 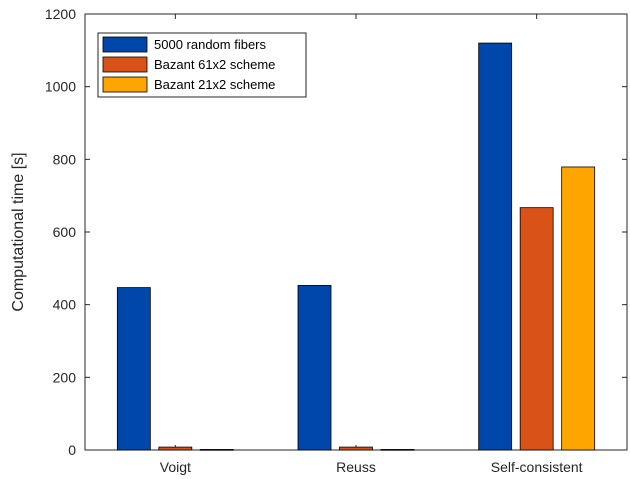 I want to click on y-tick-label: 1000, so click(x=60, y=87).